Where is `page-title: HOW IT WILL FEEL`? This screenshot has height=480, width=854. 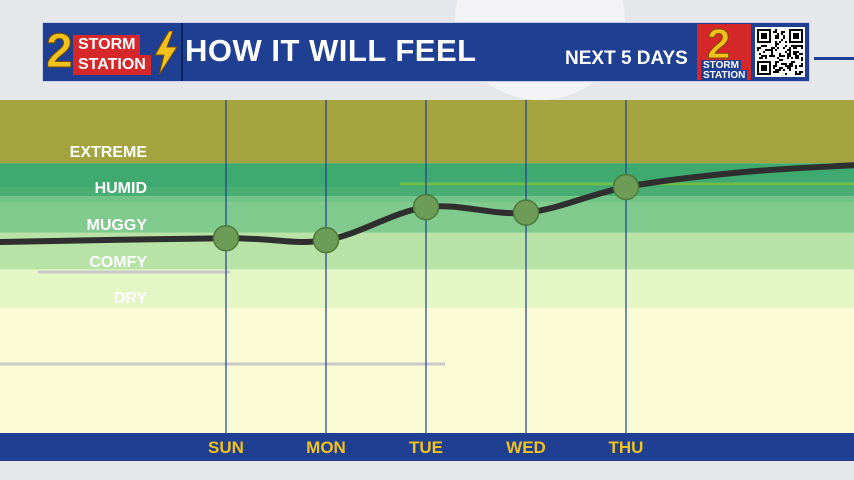 page-title: HOW IT WILL FEEL is located at coordinates (331, 50).